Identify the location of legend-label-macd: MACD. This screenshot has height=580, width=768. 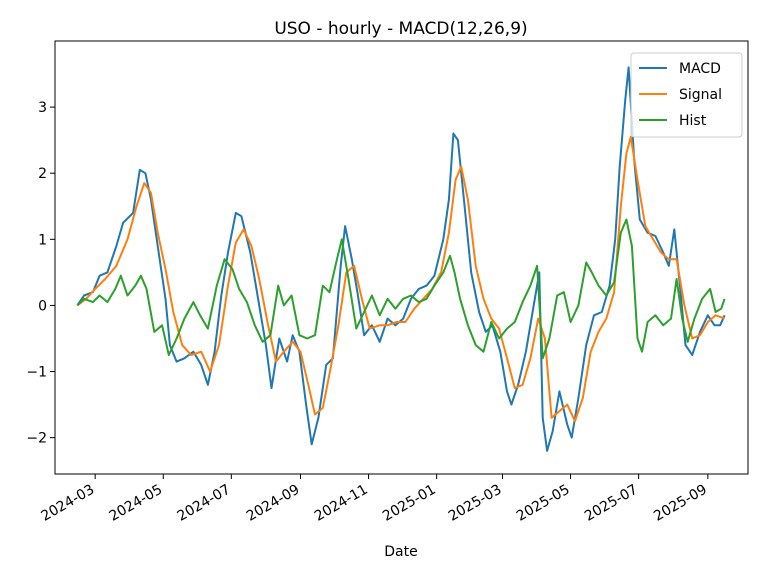
(700, 69).